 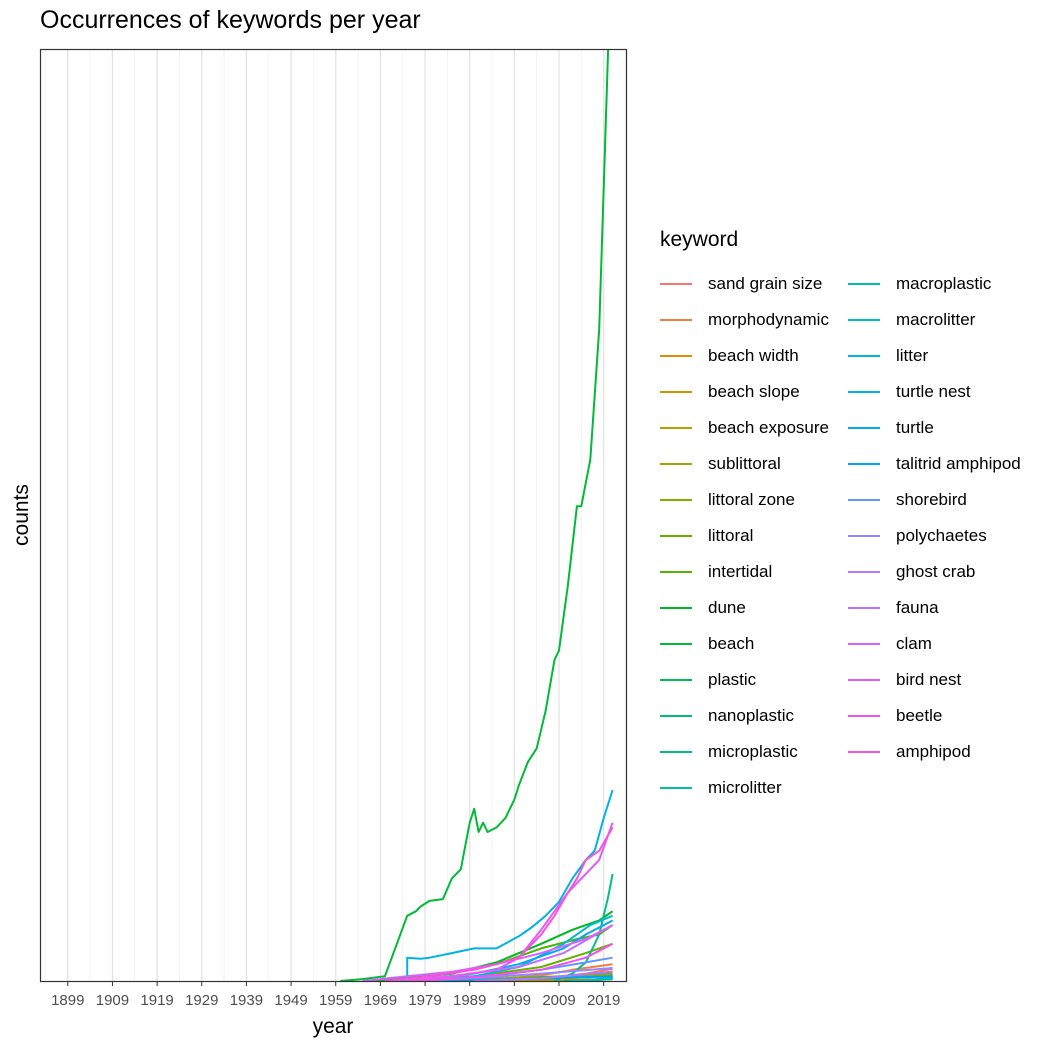 What do you see at coordinates (469, 1000) in the screenshot?
I see `x-tick-label: 1989` at bounding box center [469, 1000].